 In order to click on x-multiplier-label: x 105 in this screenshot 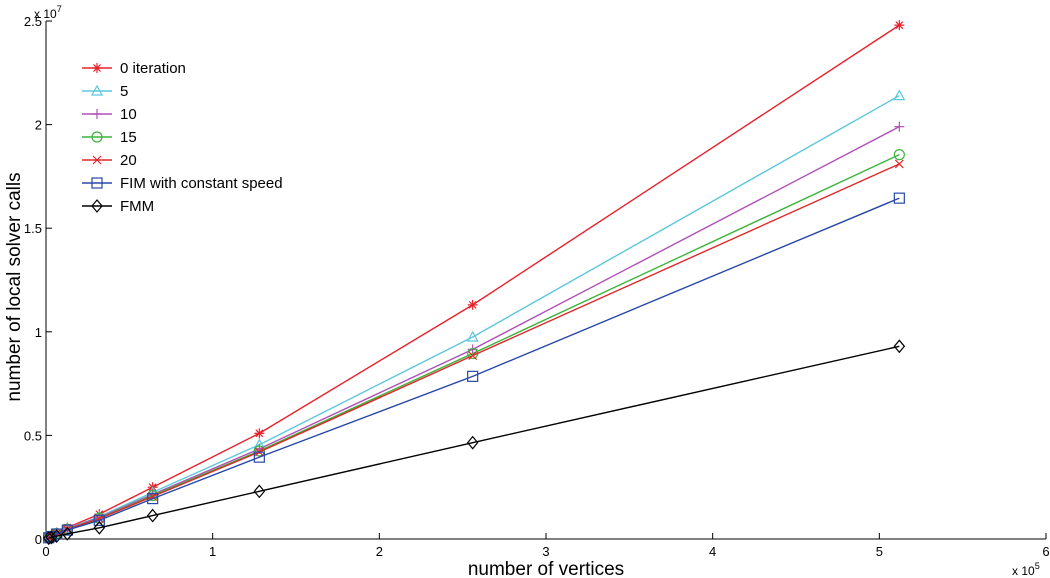, I will do `click(1026, 569)`.